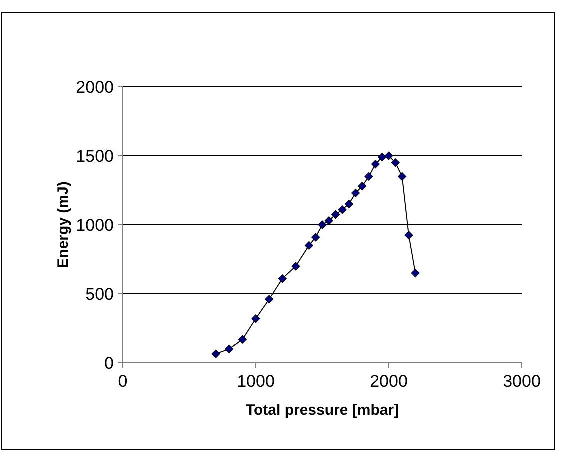 The width and height of the screenshot is (567, 450). I want to click on x-tick-label: 3000, so click(522, 381).